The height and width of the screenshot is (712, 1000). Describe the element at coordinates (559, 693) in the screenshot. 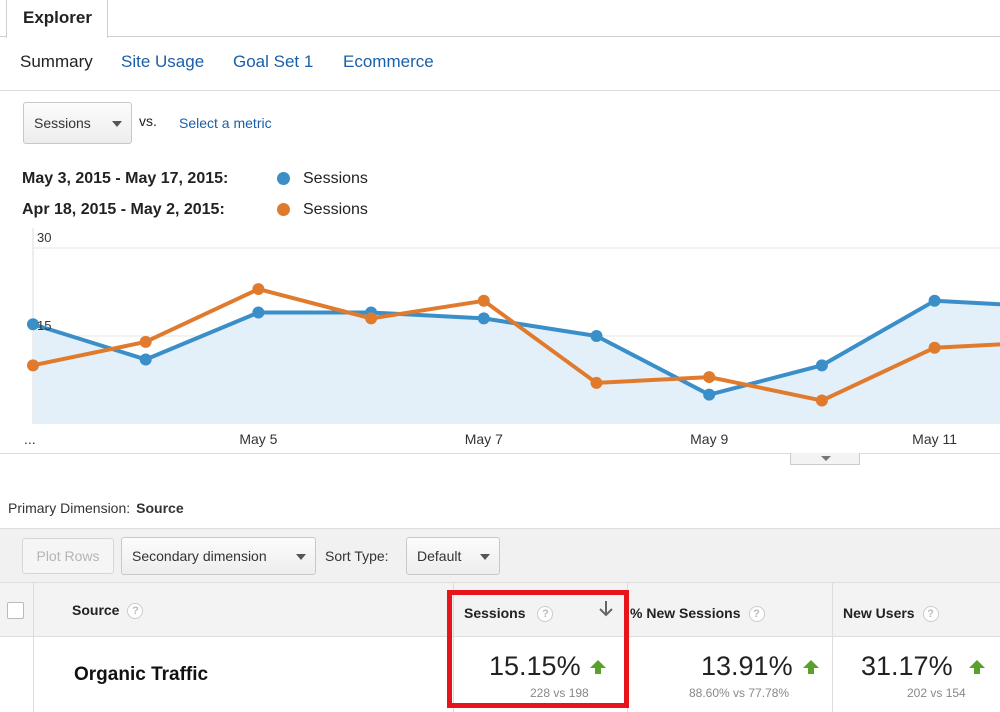

I see `sessions-compare: 228 vs 198` at that location.